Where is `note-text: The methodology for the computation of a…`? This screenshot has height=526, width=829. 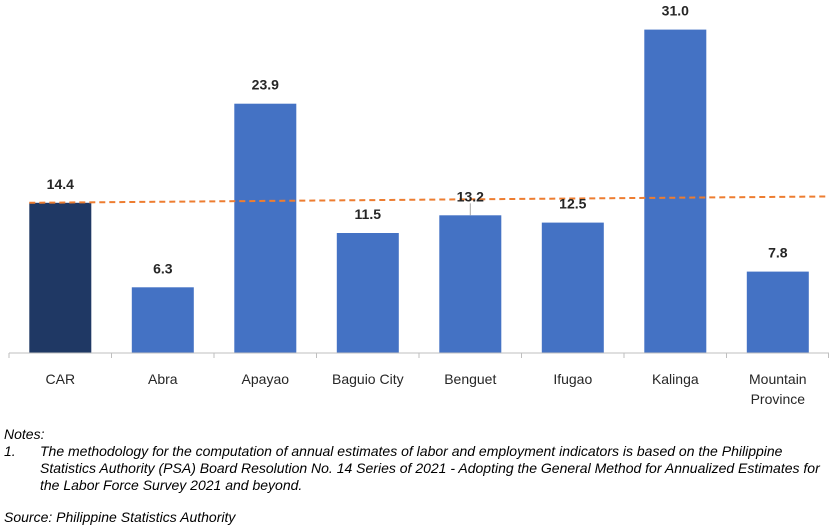
note-text: The methodology for the computation of a… is located at coordinates (430, 468).